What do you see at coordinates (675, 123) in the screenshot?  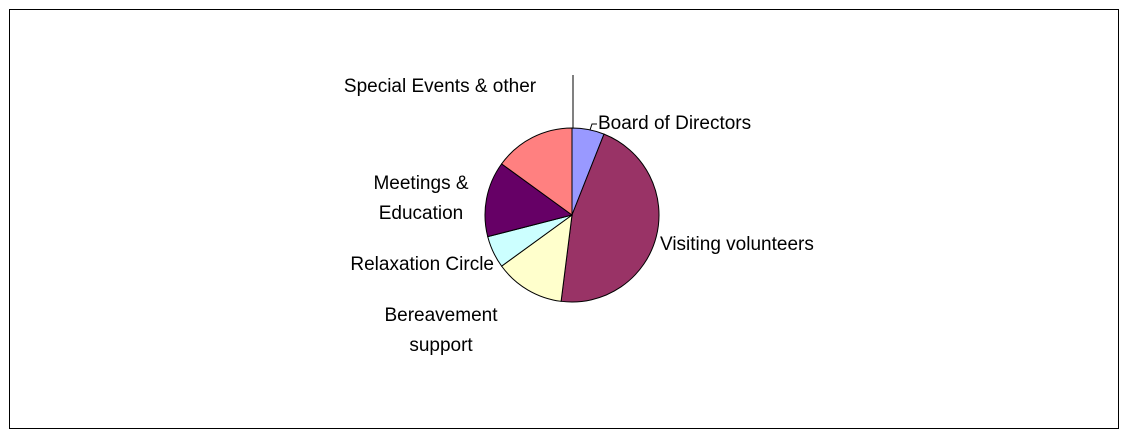 I see `slice-label: Board of Directors` at bounding box center [675, 123].